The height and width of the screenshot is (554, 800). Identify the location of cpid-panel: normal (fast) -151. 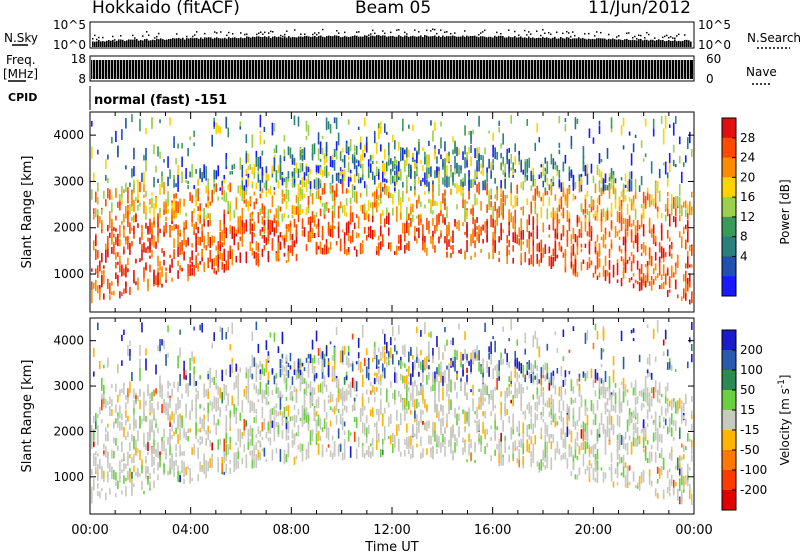
(158, 98).